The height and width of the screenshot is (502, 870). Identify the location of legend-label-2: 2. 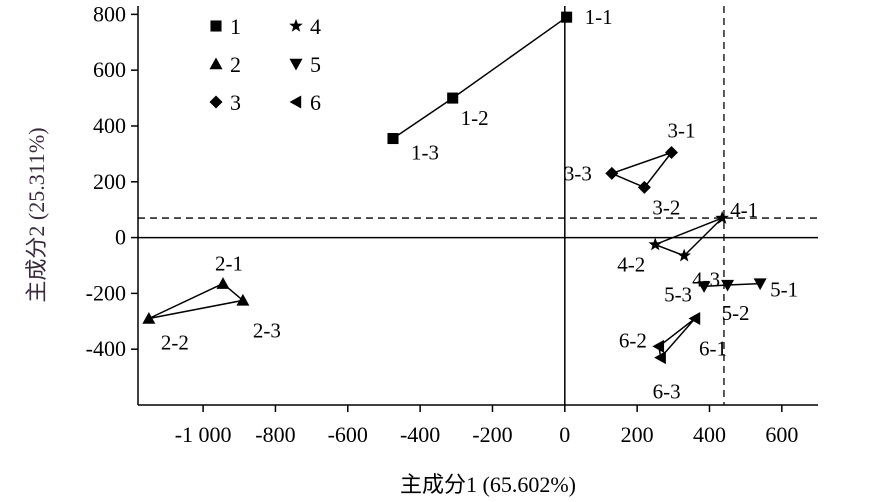
(235, 64).